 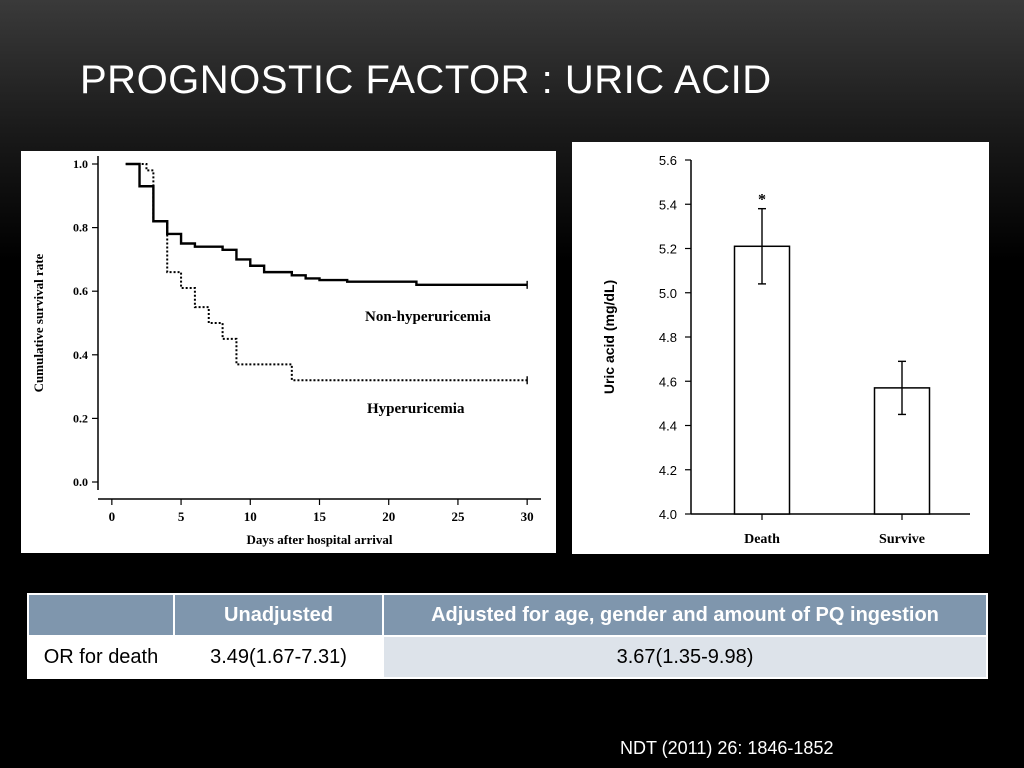 I want to click on x-tick-label: 20, so click(x=388, y=516).